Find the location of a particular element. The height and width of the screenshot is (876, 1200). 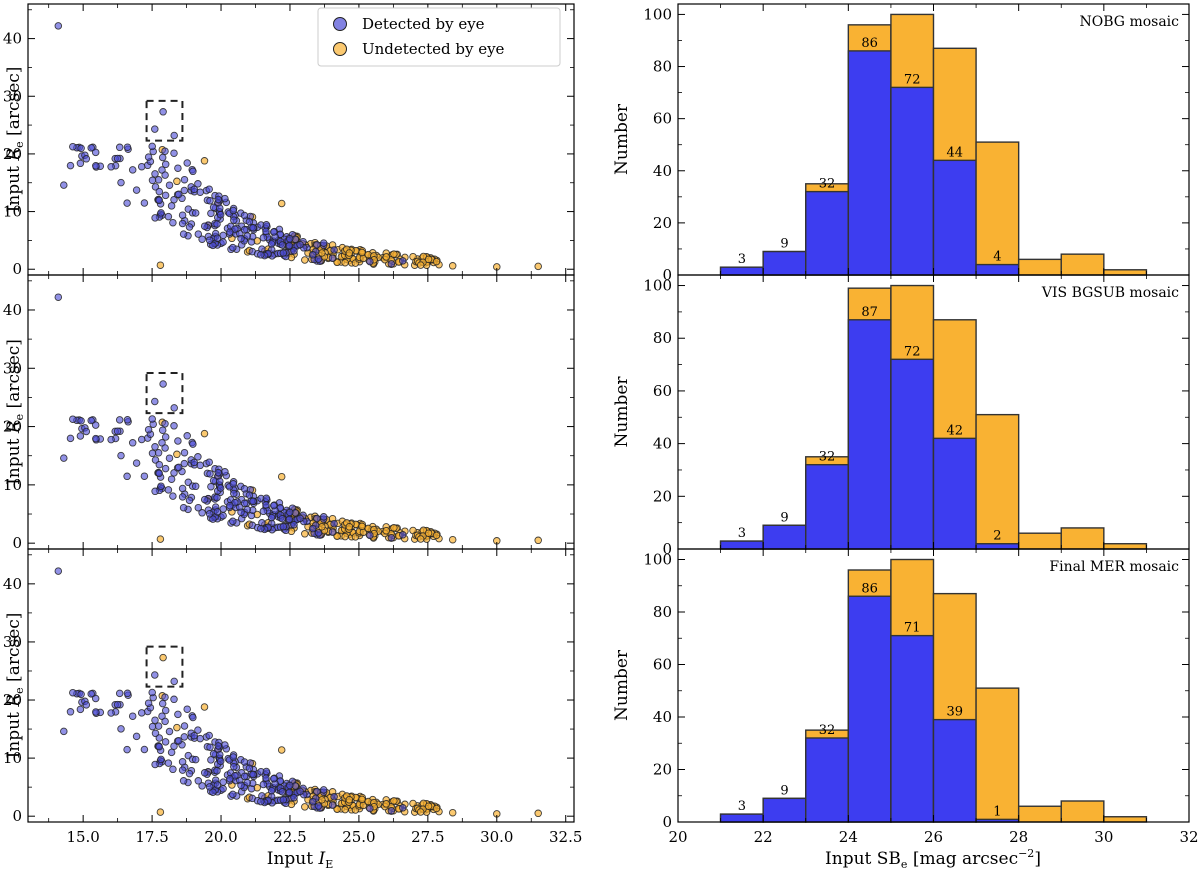

x-tick-label: 32.5 is located at coordinates (565, 837).